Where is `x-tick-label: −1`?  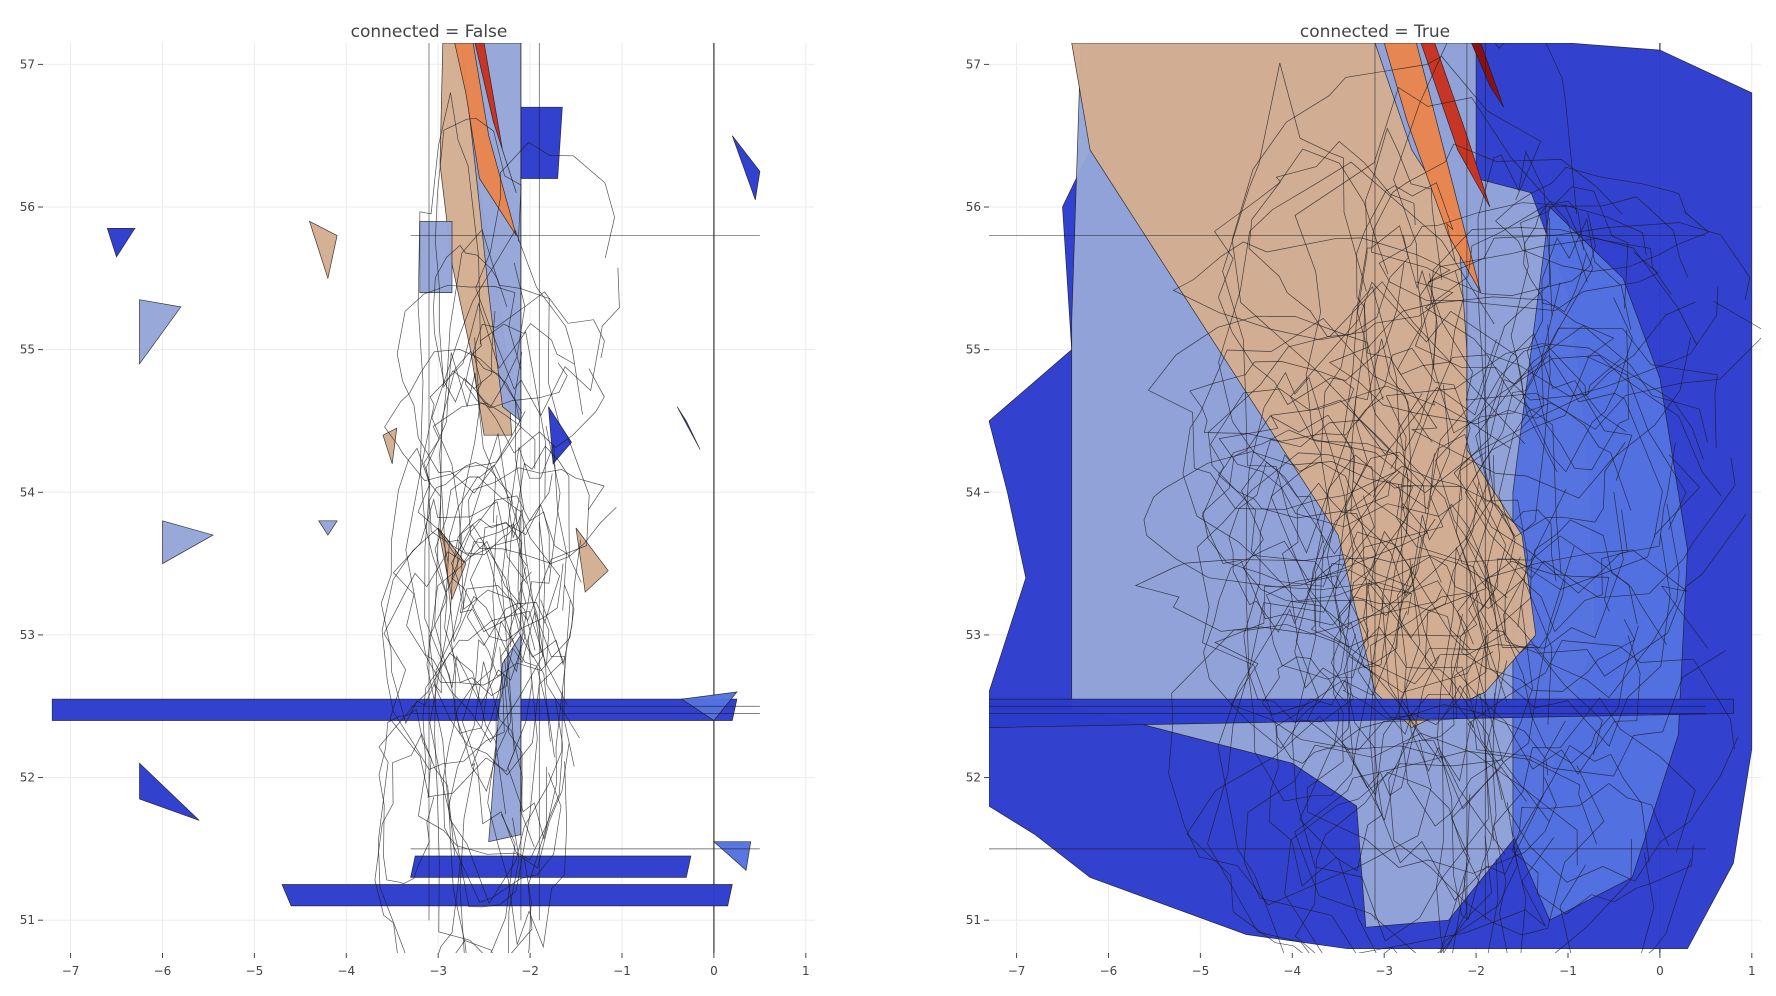
x-tick-label: −1 is located at coordinates (622, 971).